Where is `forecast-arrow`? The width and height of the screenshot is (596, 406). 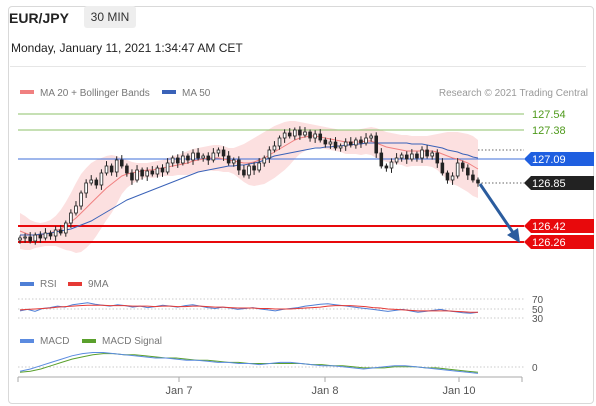 forecast-arrow is located at coordinates (499, 213).